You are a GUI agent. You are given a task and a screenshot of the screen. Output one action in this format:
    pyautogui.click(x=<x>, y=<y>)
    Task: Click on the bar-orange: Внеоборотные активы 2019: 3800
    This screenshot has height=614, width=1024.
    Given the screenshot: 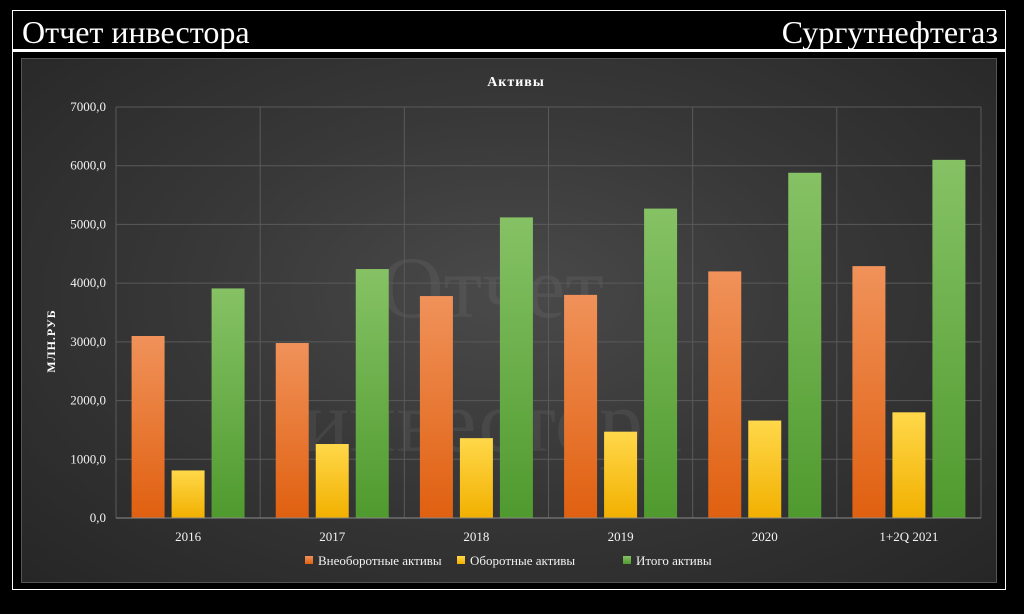 What is the action you would take?
    pyautogui.click(x=581, y=406)
    